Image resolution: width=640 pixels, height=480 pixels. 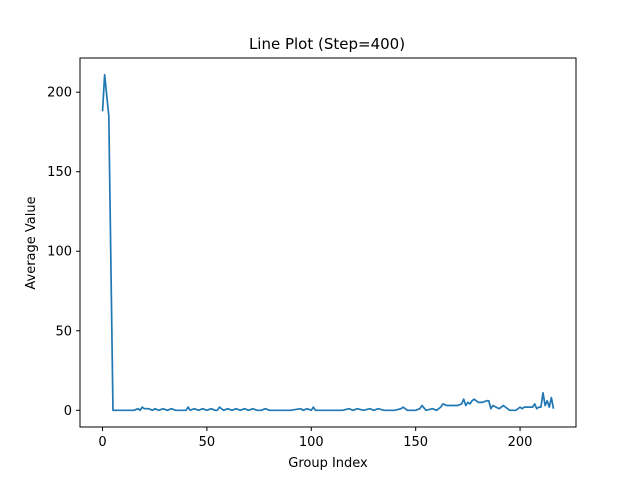 I want to click on y-tick-label: 100, so click(x=59, y=252).